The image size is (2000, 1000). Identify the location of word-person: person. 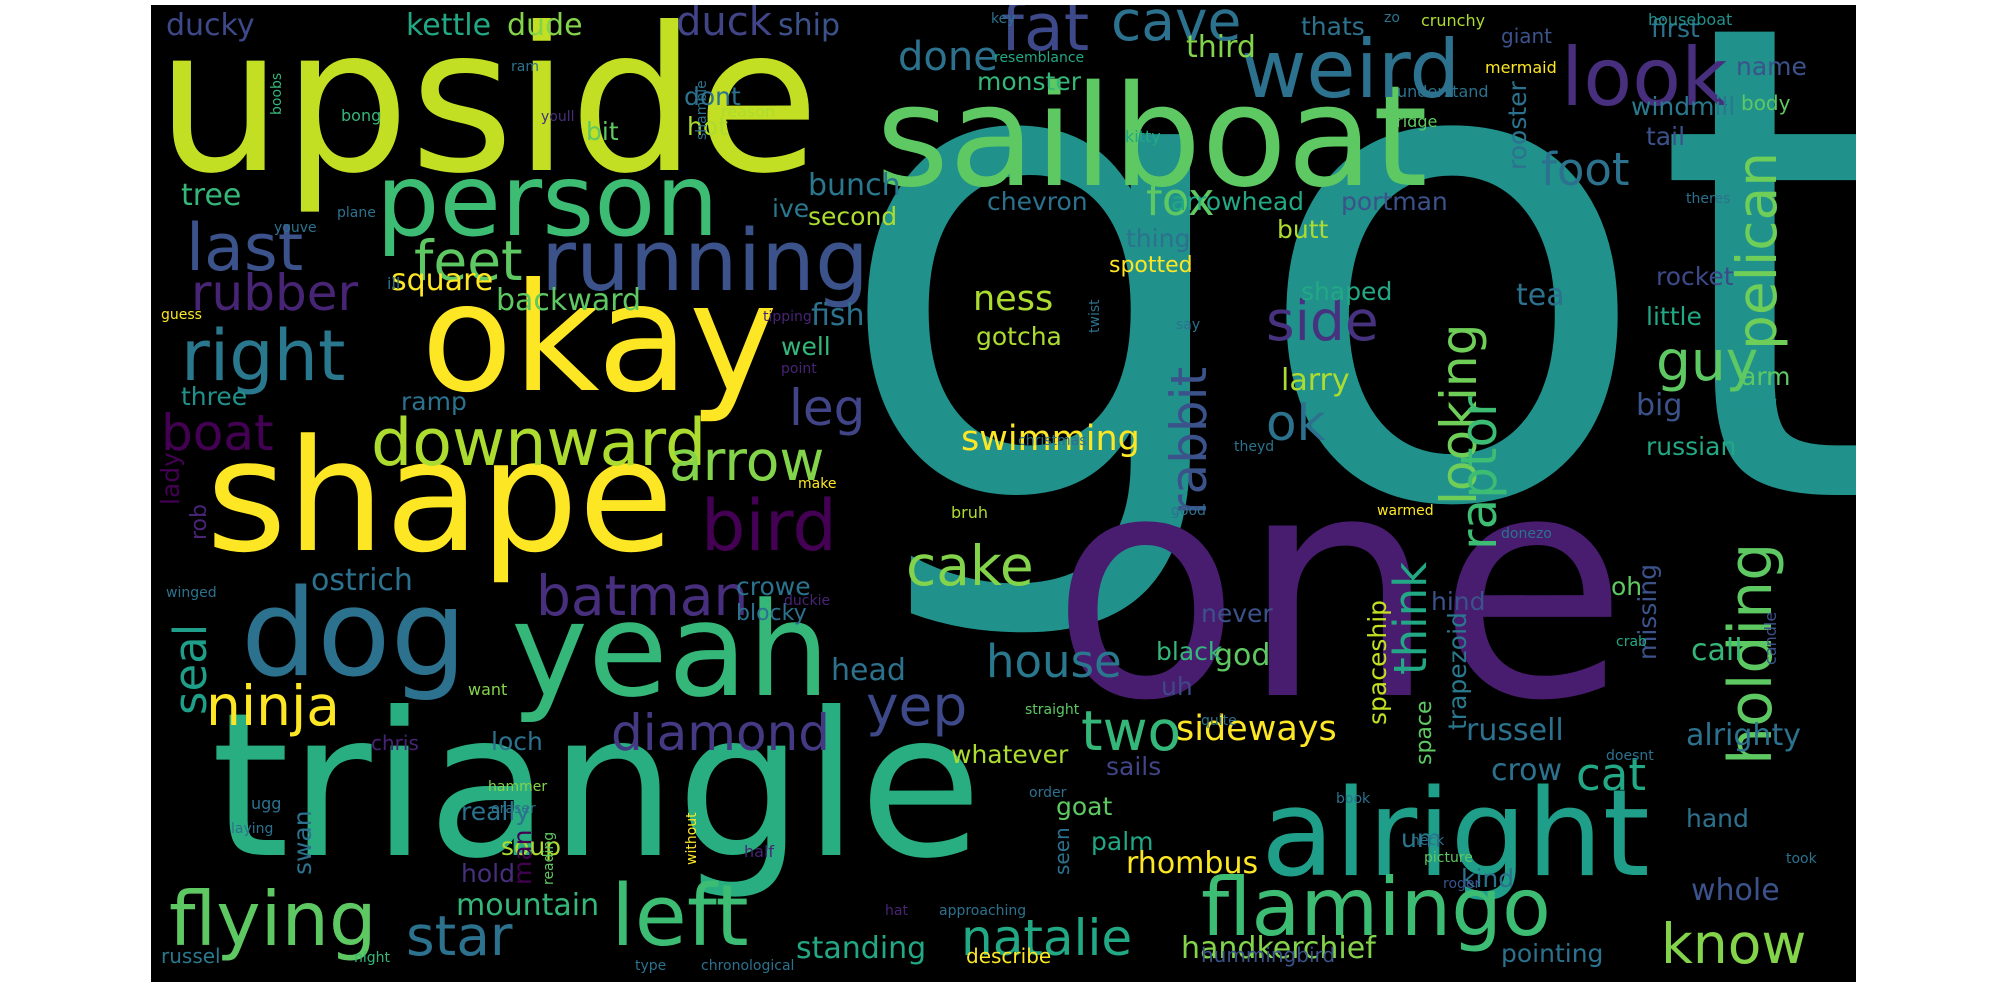
(547, 200).